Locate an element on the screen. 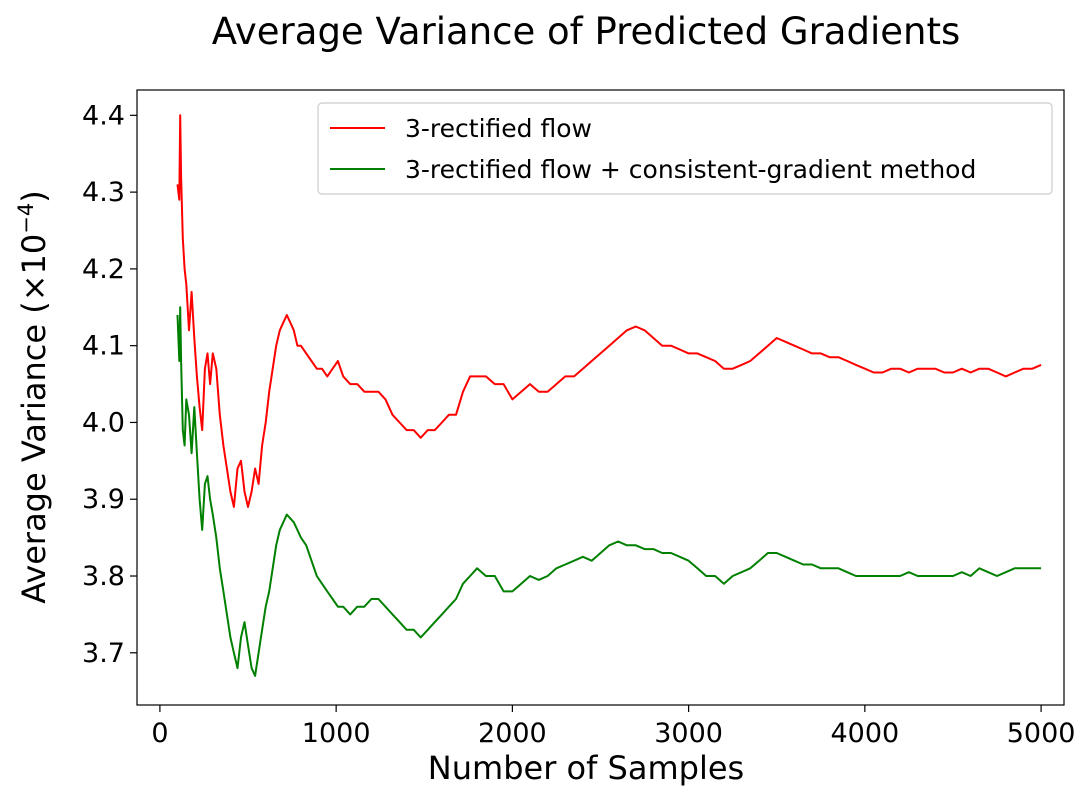 The image size is (1076, 800). y-tick-label: 4.4 is located at coordinates (103, 115).